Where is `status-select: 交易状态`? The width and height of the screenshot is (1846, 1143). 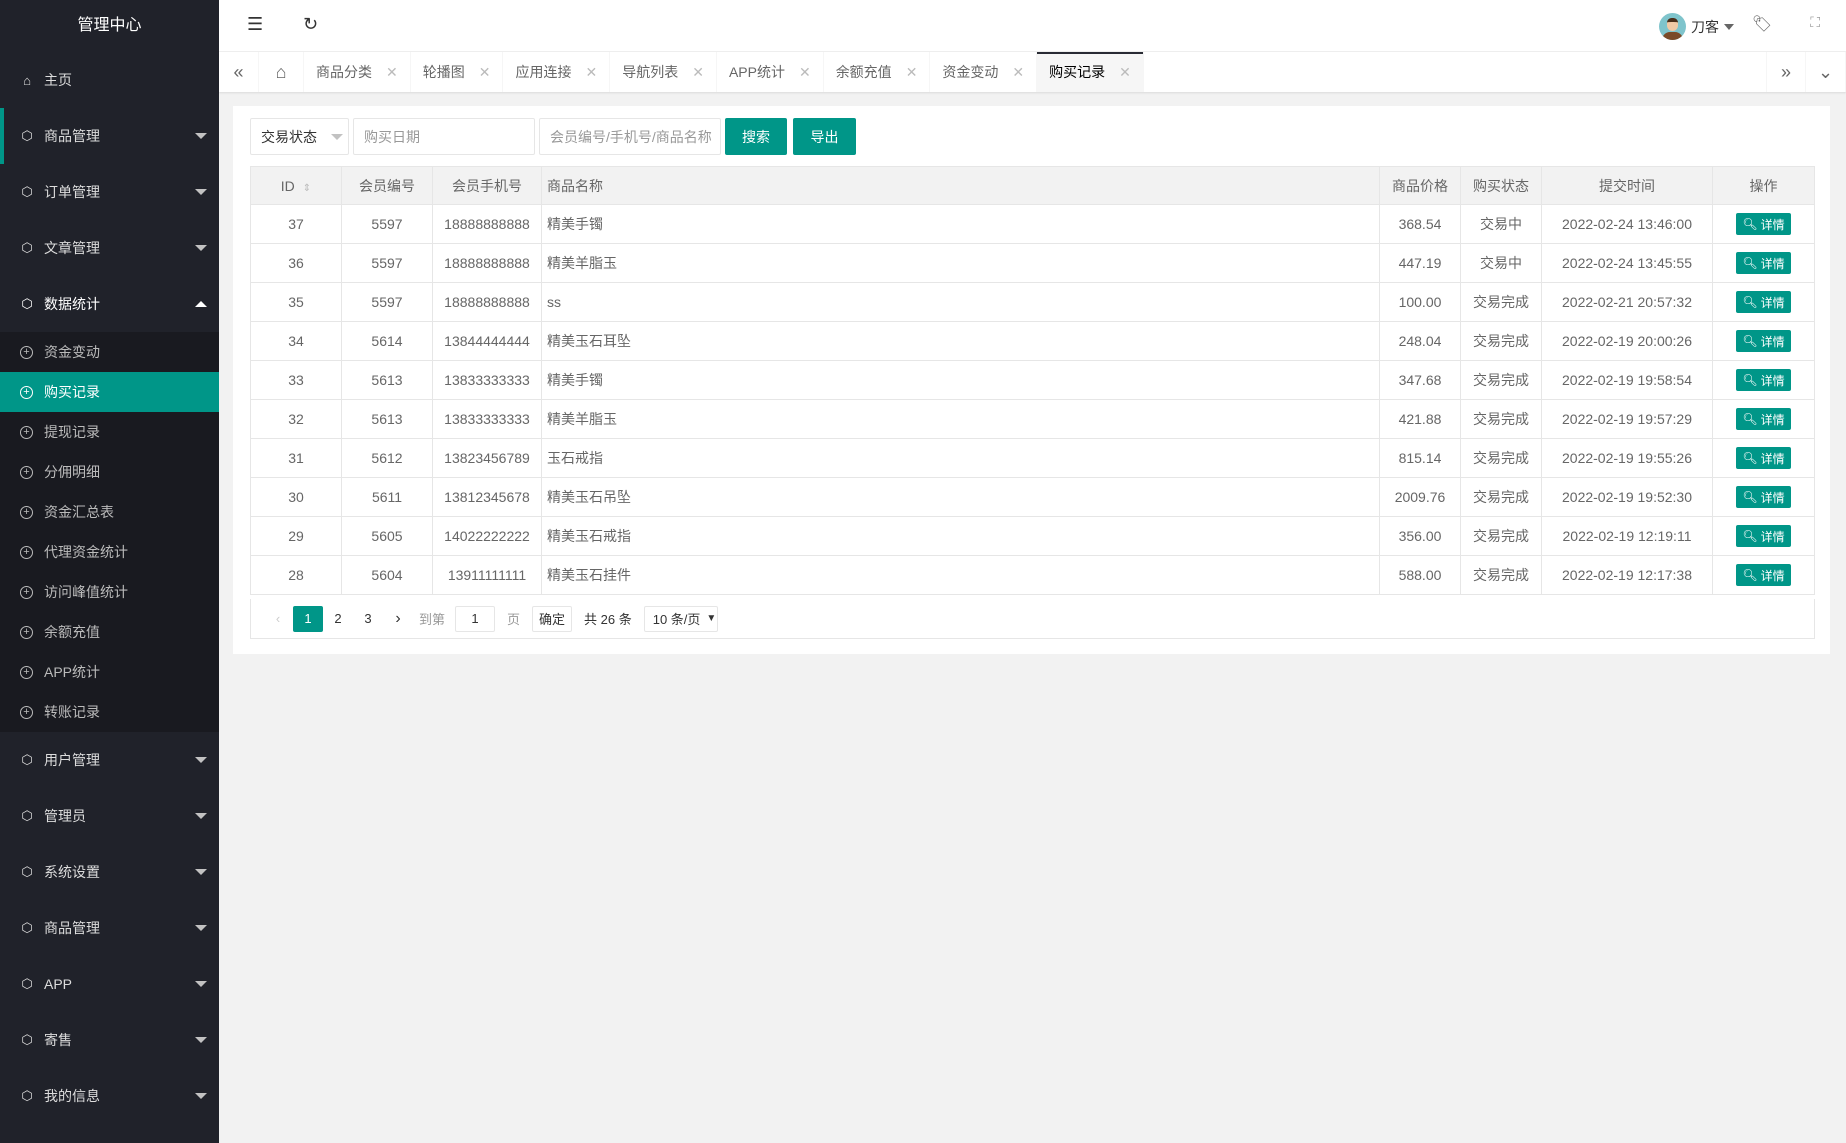 status-select: 交易状态 is located at coordinates (299, 136).